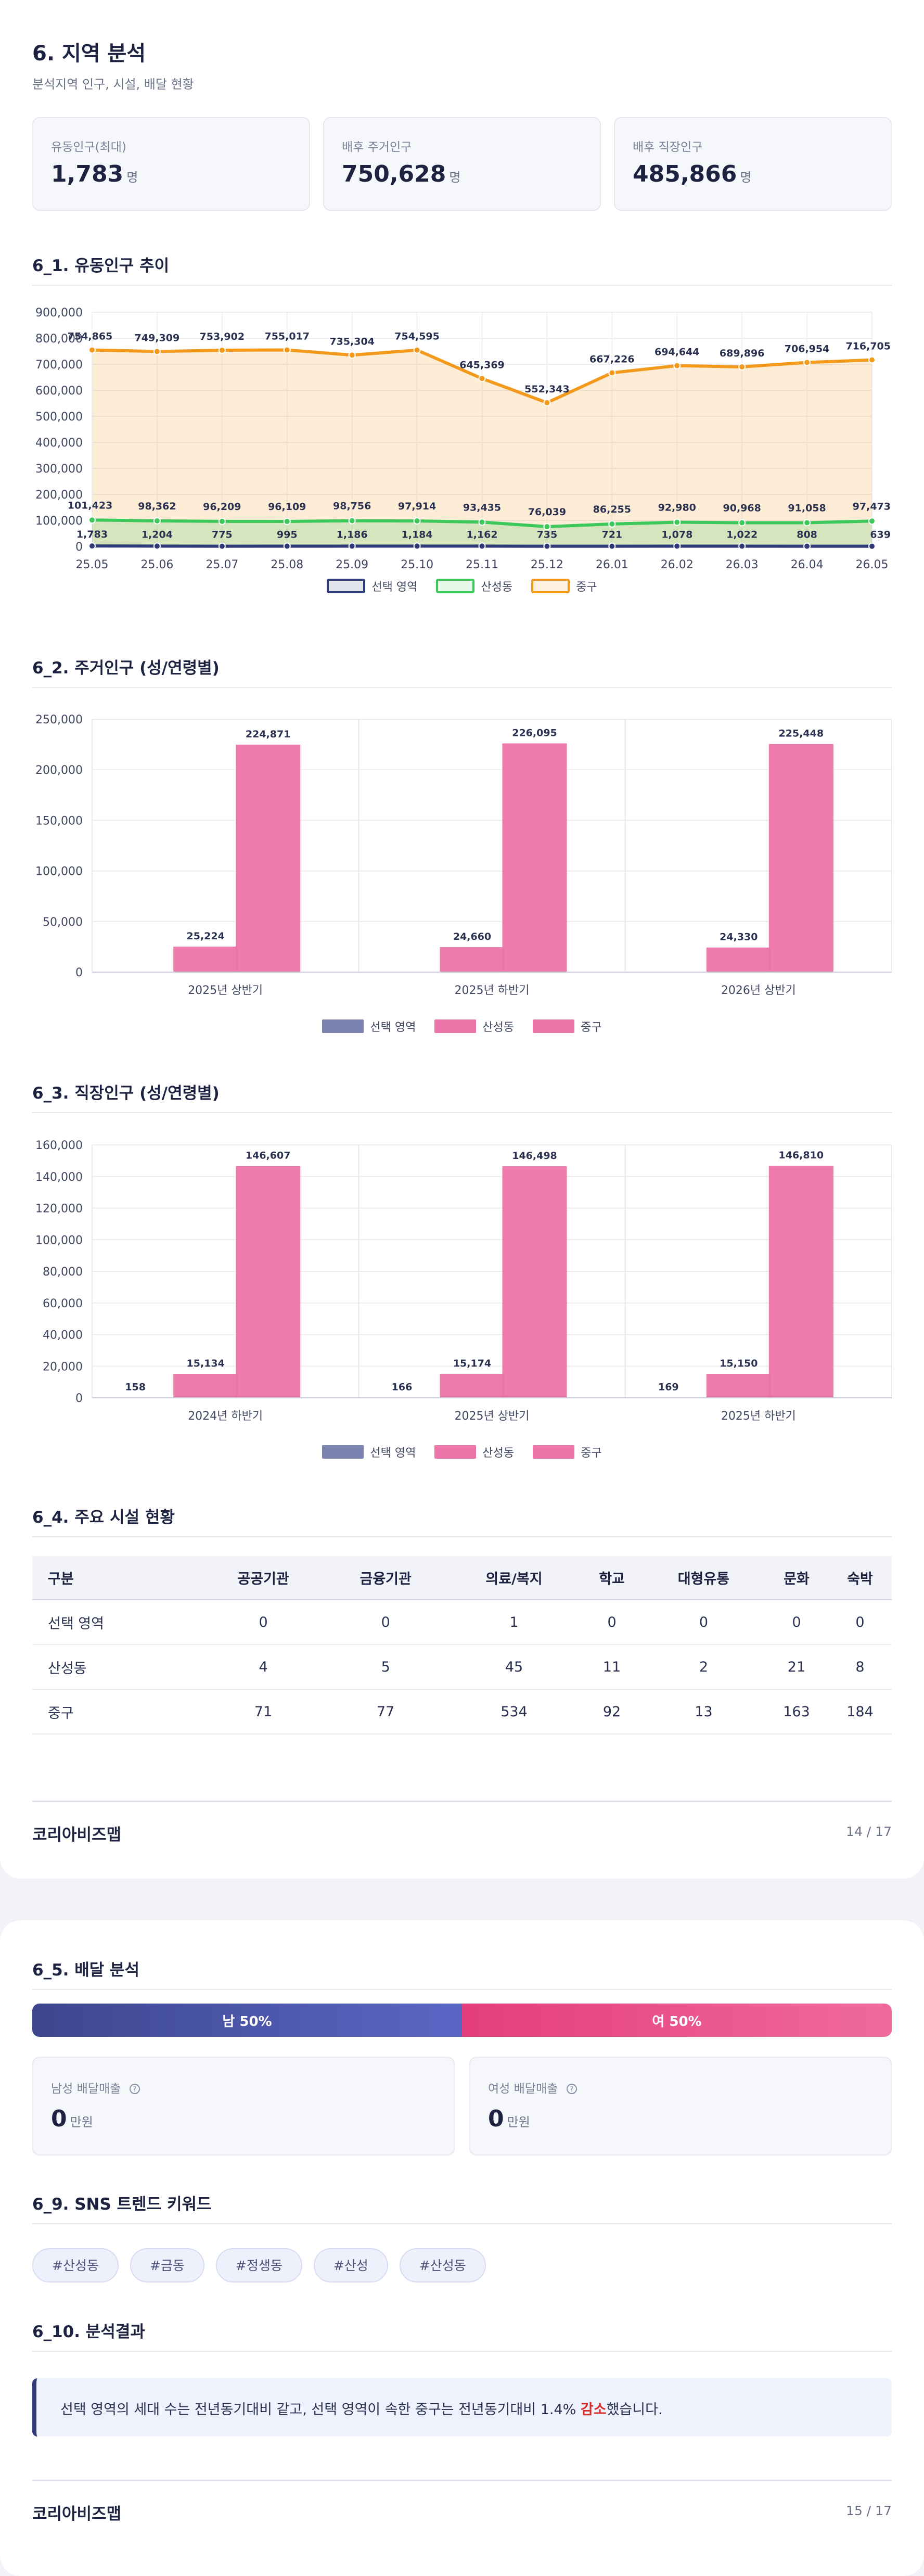 This screenshot has width=924, height=2576. Describe the element at coordinates (872, 506) in the screenshot. I see `data-label: 97,473` at that location.